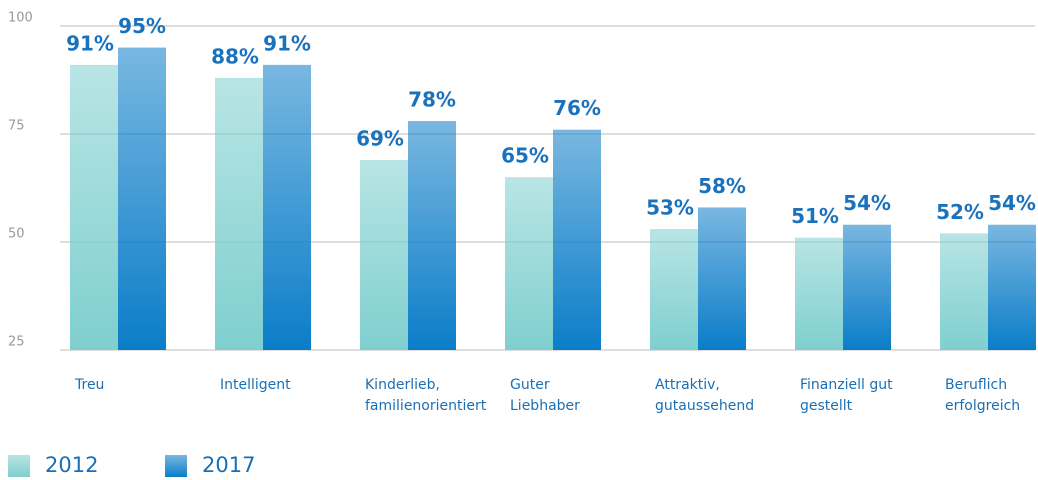  What do you see at coordinates (815, 216) in the screenshot?
I see `value-label: 51%` at bounding box center [815, 216].